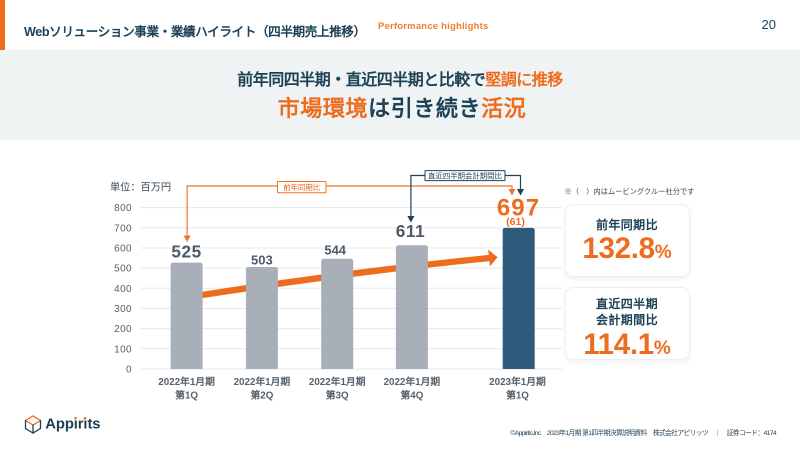 The width and height of the screenshot is (800, 450). What do you see at coordinates (123, 329) in the screenshot?
I see `svg-text: 200` at bounding box center [123, 329].